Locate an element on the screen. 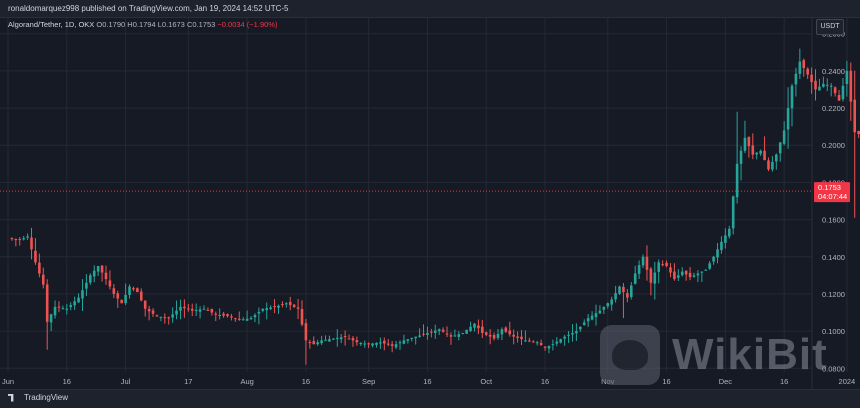 Image resolution: width=860 pixels, height=408 pixels. currency-button: USDT is located at coordinates (830, 27).